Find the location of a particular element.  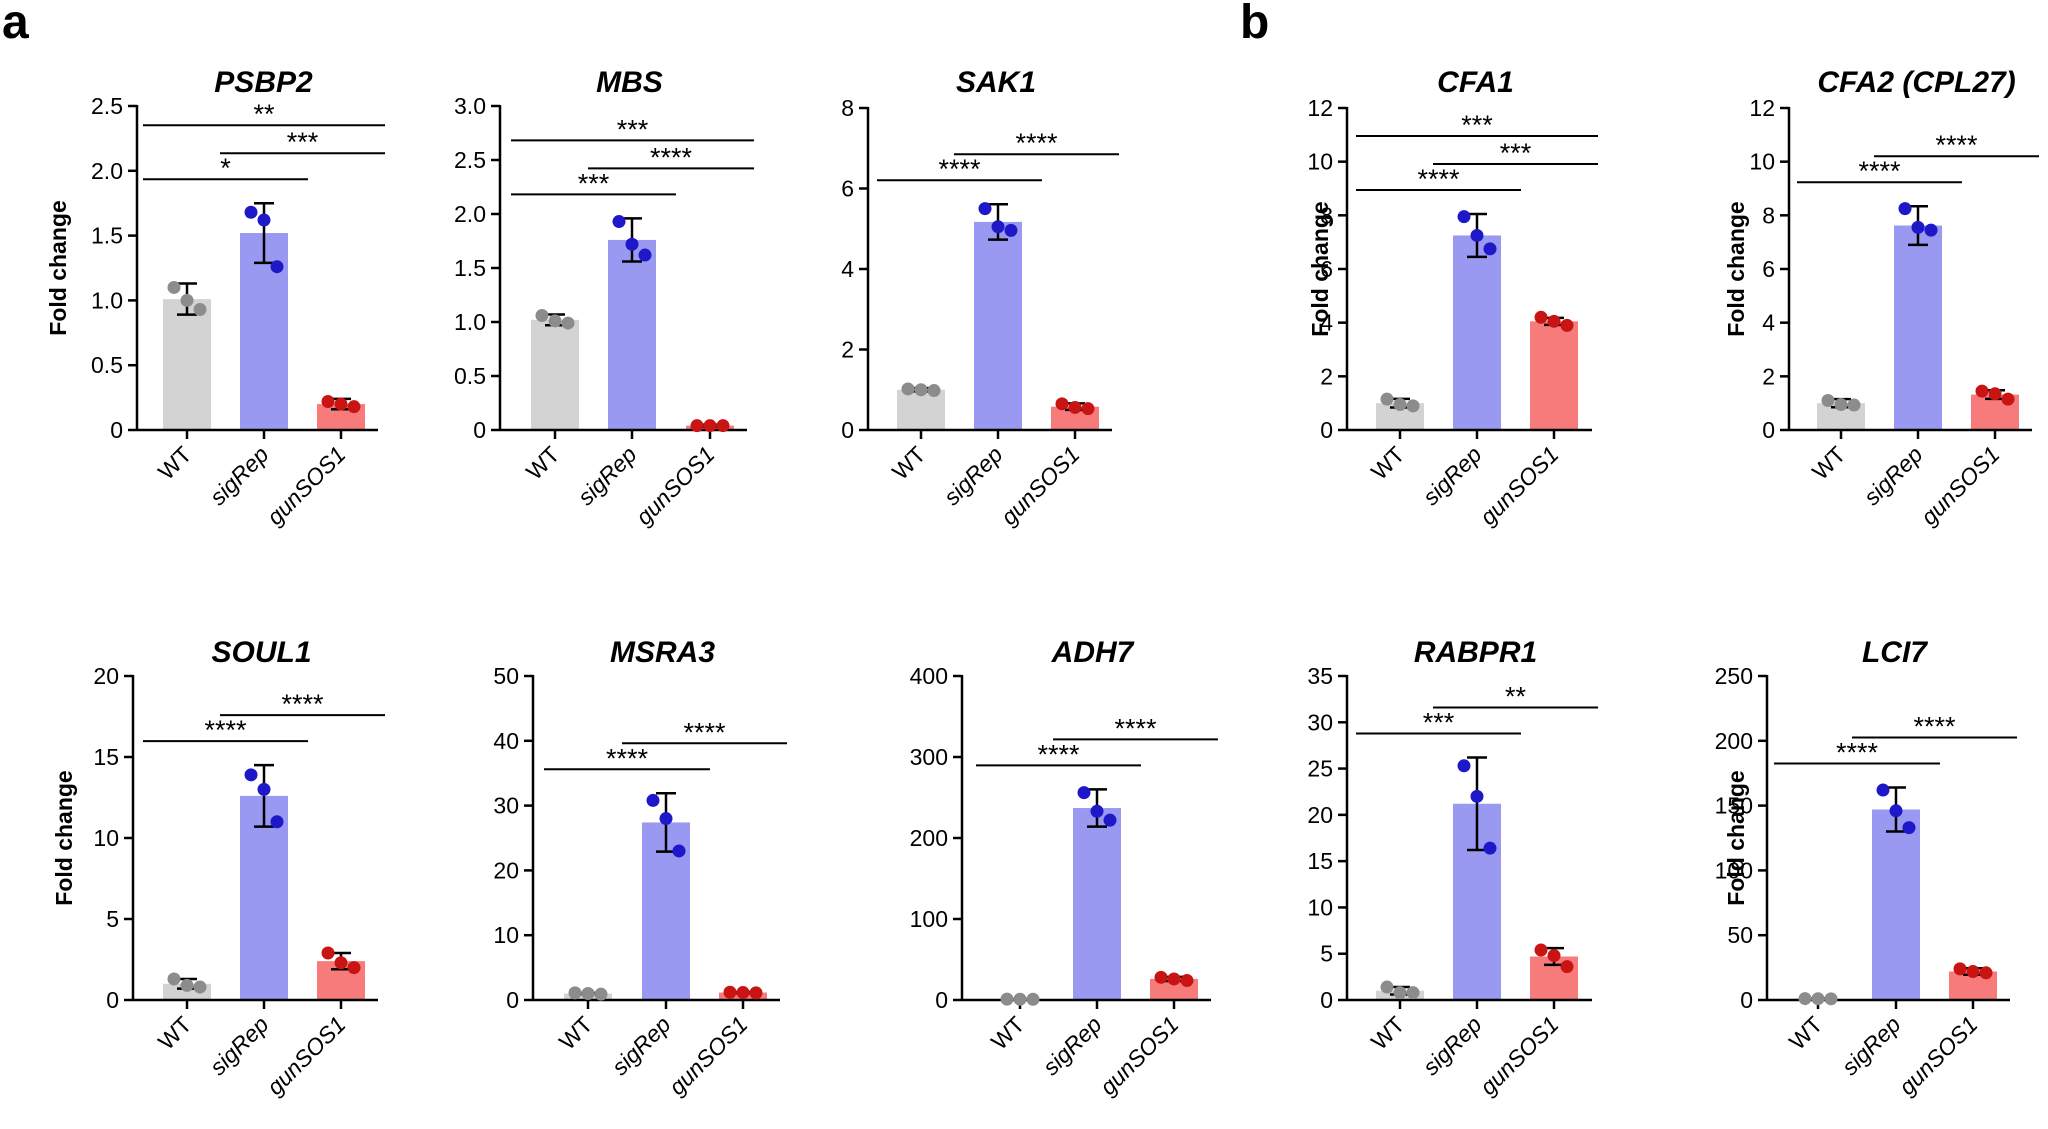

y-tick-label: 150 is located at coordinates (1734, 806).